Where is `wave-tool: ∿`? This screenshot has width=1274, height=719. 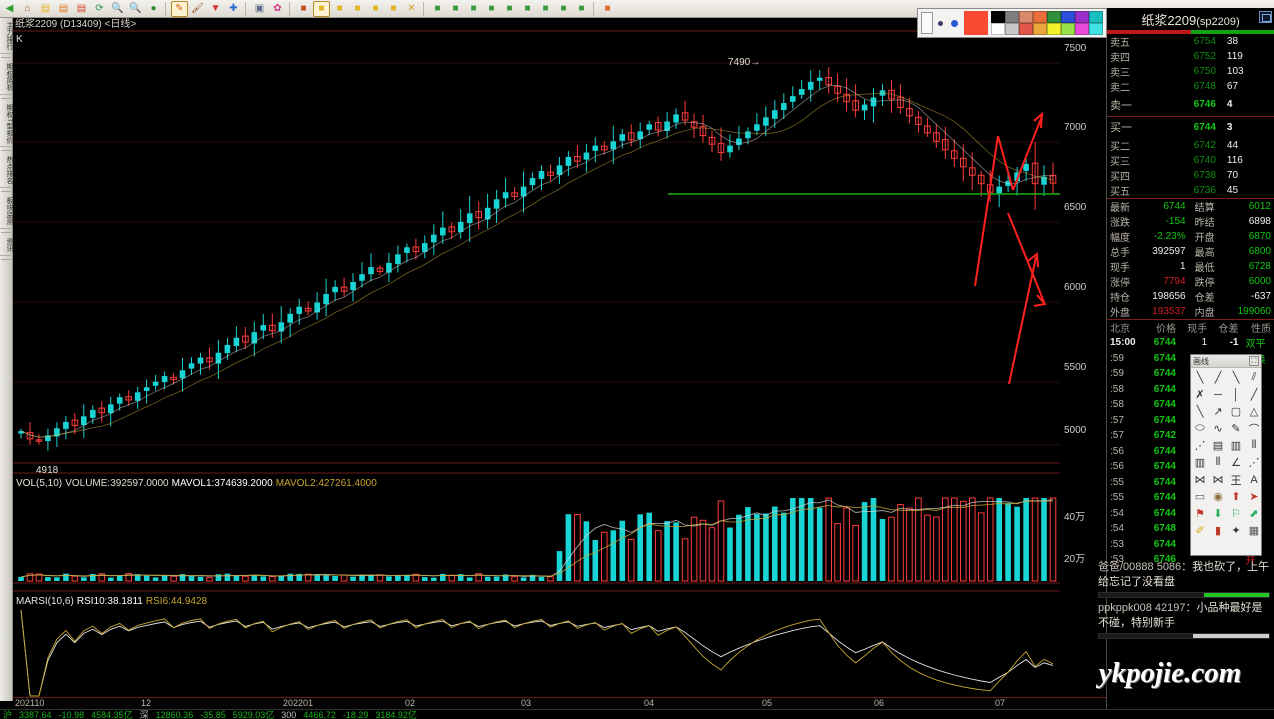
wave-tool: ∿ is located at coordinates (1218, 429).